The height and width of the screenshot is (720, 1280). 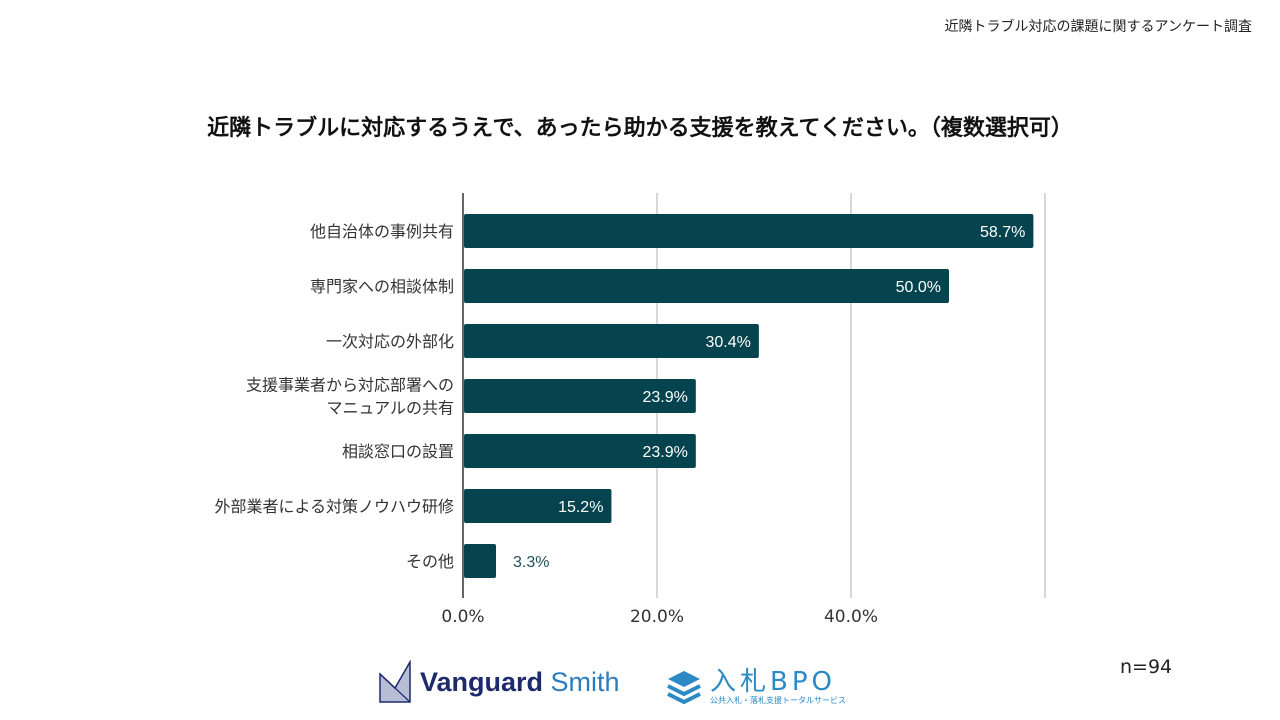 What do you see at coordinates (1002, 232) in the screenshot?
I see `data-label: 58.7%` at bounding box center [1002, 232].